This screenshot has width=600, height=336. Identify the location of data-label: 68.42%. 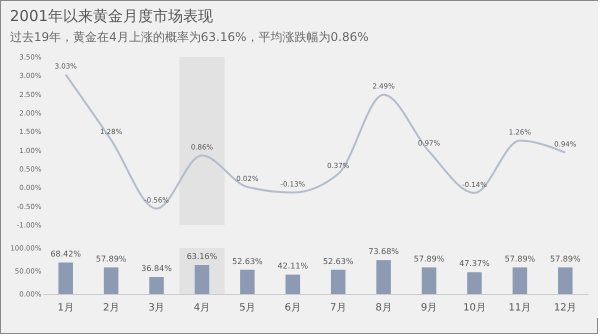
(66, 254).